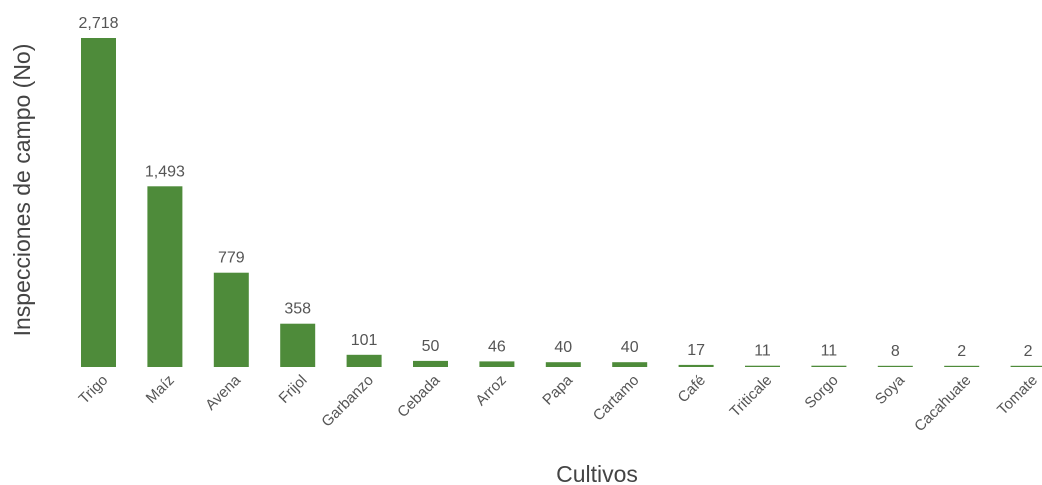  Describe the element at coordinates (762, 351) in the screenshot. I see `data-label-triticale: 11` at that location.